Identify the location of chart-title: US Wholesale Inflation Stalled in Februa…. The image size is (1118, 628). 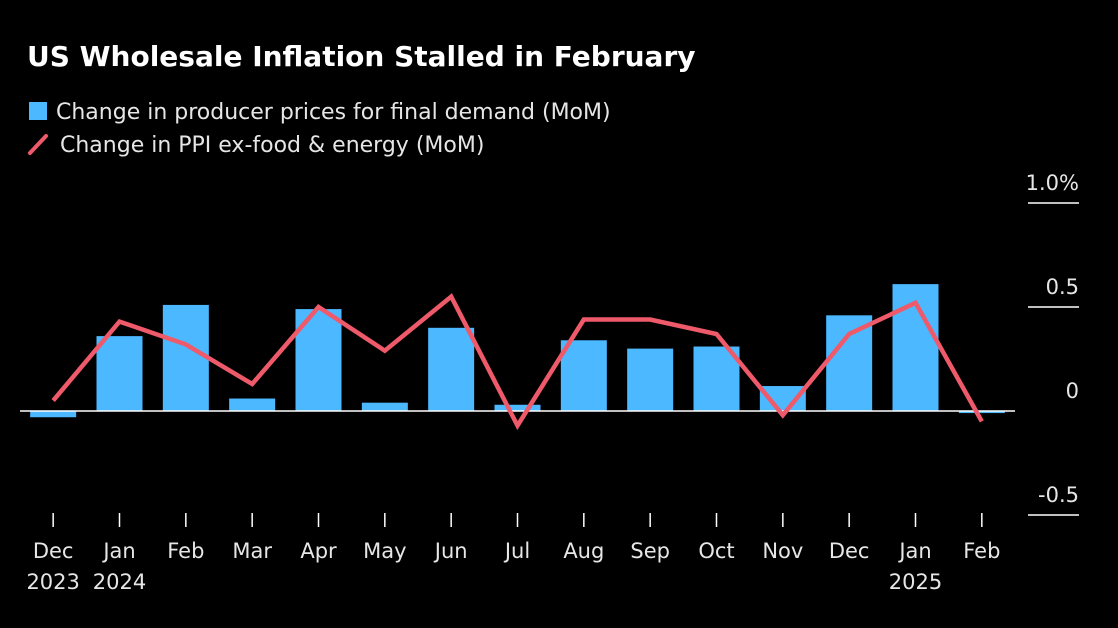
(361, 56).